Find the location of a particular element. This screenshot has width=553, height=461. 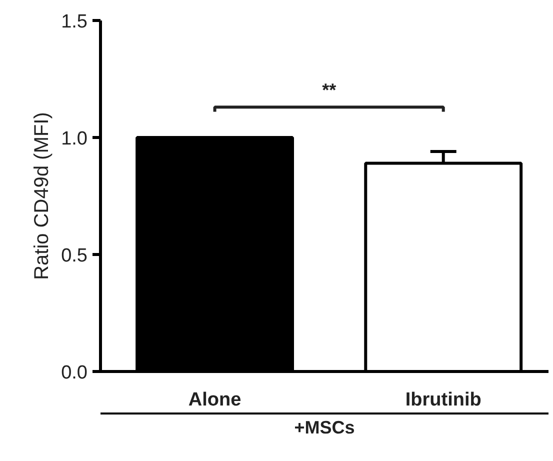

y-tick-label: 1.0 is located at coordinates (74, 139).